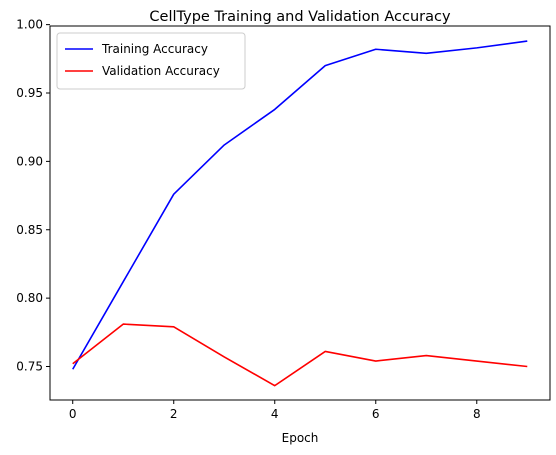 The height and width of the screenshot is (455, 556). Describe the element at coordinates (300, 438) in the screenshot. I see `x-axis-label: Epoch` at that location.